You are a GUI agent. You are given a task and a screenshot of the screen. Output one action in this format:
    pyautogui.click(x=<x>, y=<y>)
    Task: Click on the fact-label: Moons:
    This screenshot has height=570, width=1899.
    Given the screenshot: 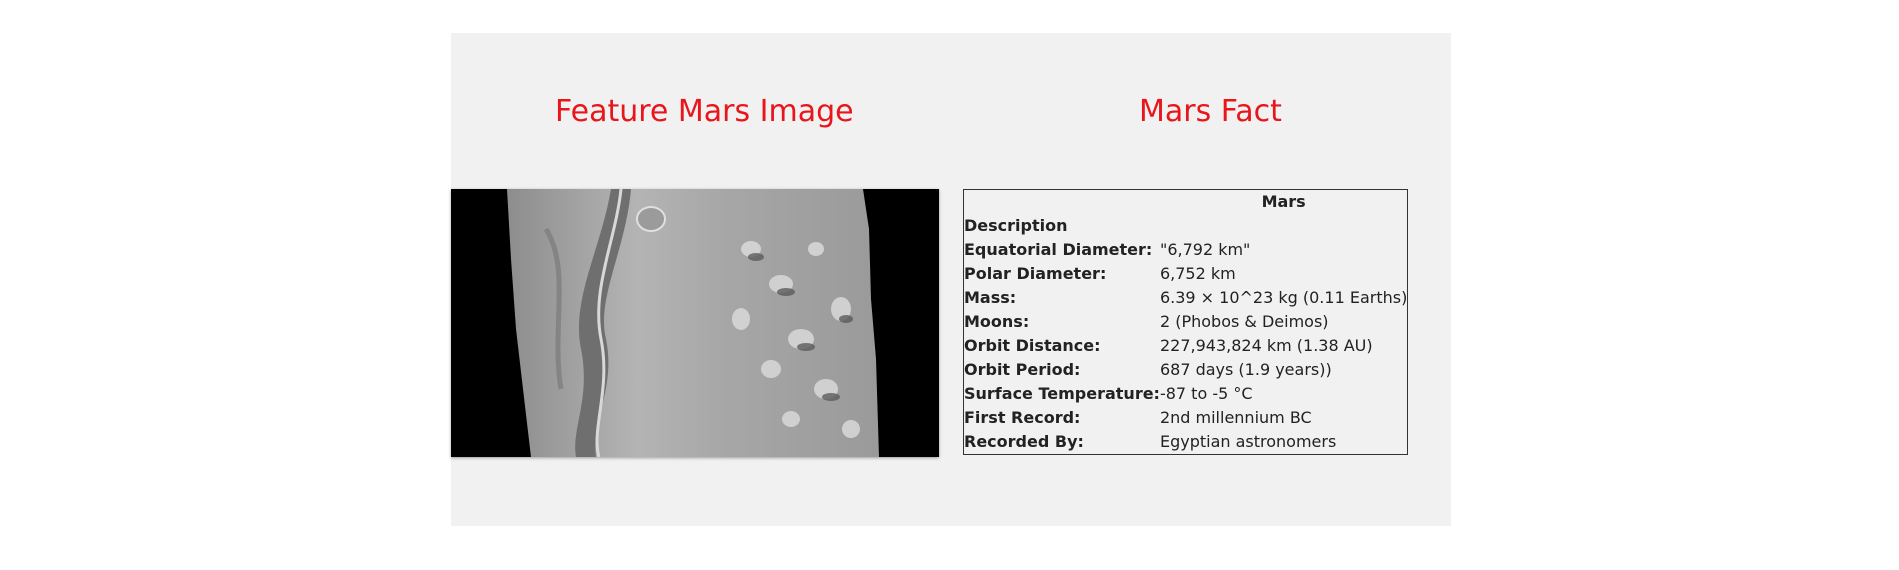 What is the action you would take?
    pyautogui.click(x=997, y=321)
    